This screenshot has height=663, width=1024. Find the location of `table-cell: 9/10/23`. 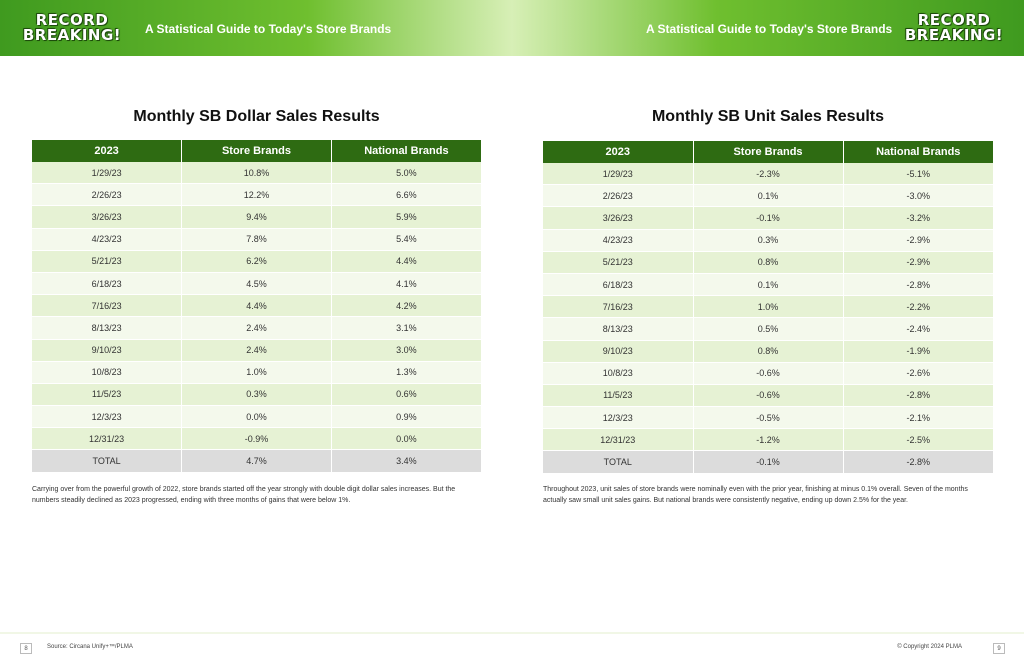

table-cell: 9/10/23 is located at coordinates (107, 350).